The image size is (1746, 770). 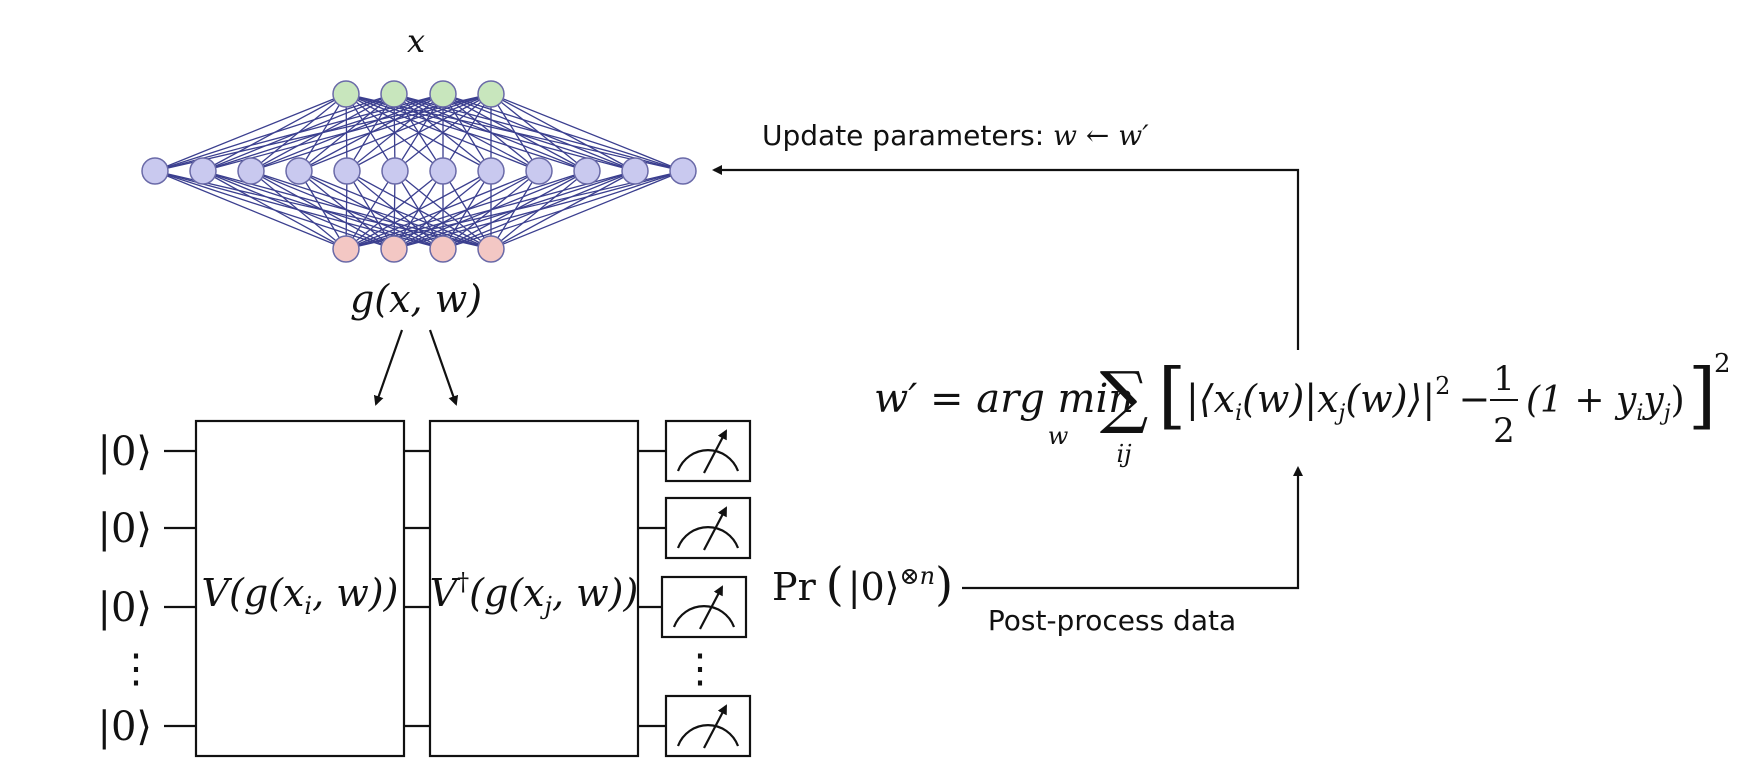 I want to click on outer-exponent: 2, so click(x=1722, y=364).